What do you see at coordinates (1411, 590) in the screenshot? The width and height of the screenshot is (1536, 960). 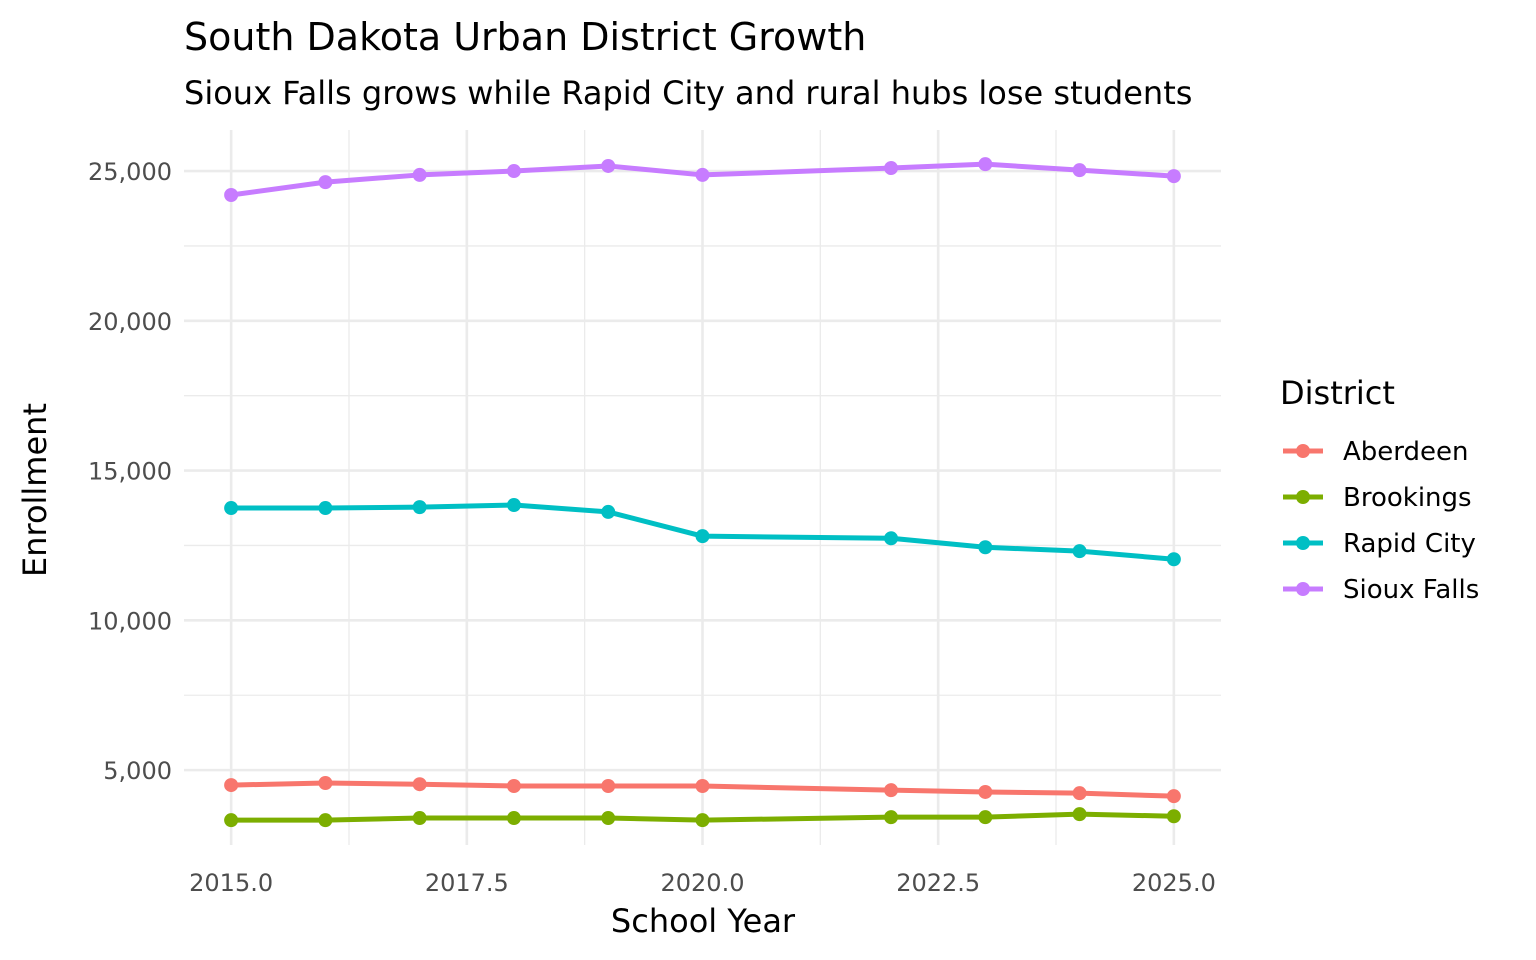 I see `legend-label: Sioux Falls` at bounding box center [1411, 590].